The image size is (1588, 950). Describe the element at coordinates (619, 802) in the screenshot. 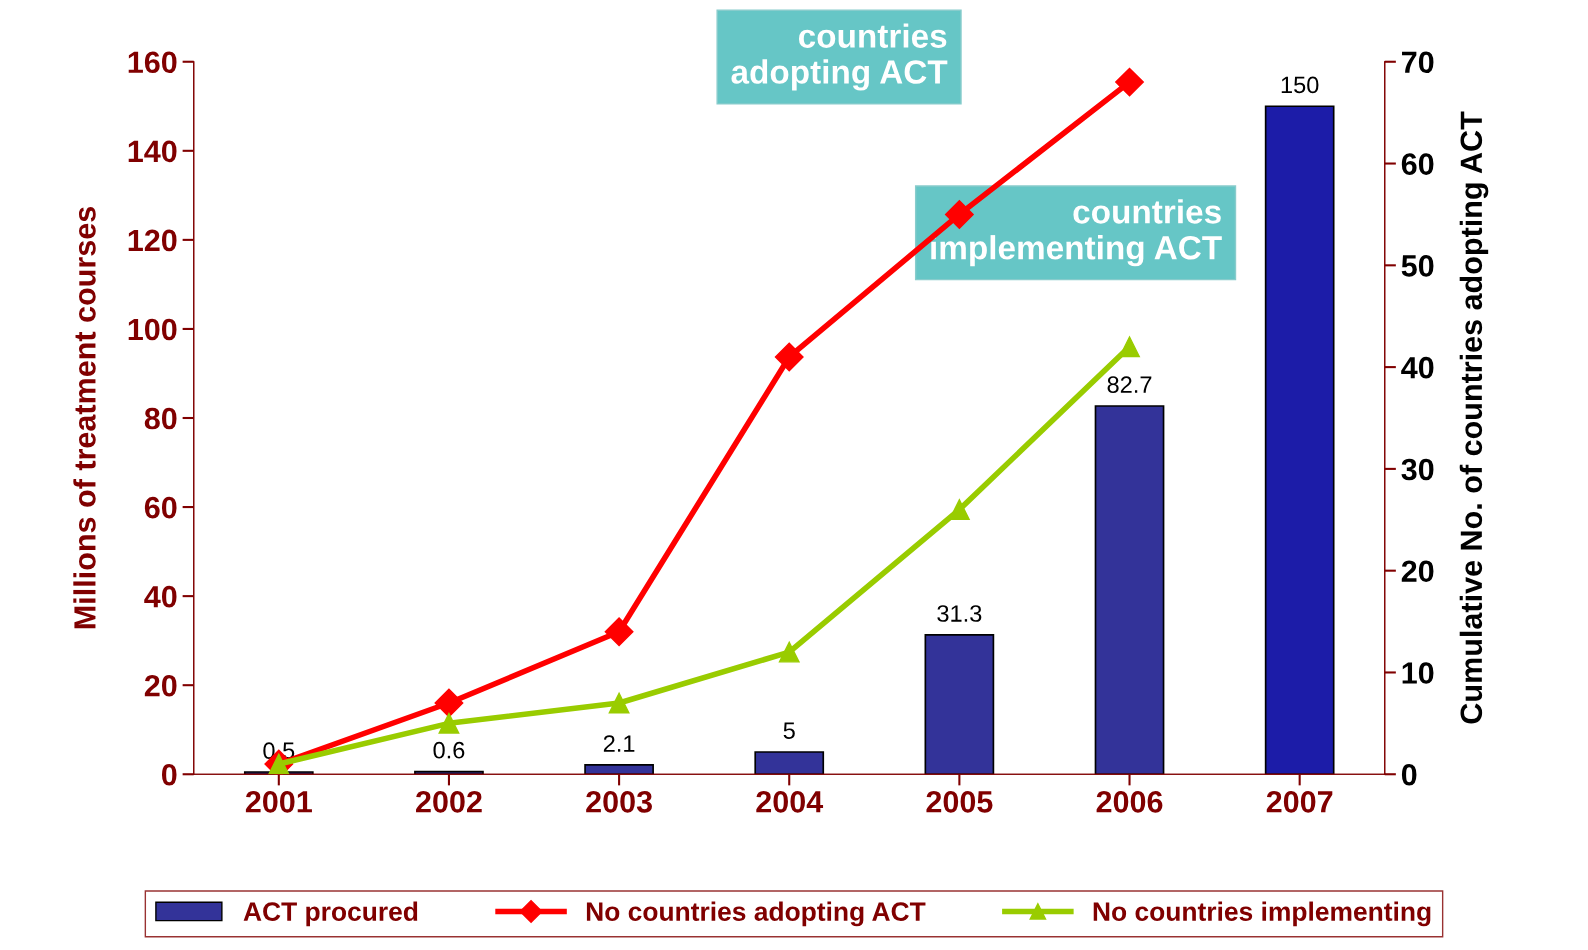

I see `x-tick-label: 2003` at that location.